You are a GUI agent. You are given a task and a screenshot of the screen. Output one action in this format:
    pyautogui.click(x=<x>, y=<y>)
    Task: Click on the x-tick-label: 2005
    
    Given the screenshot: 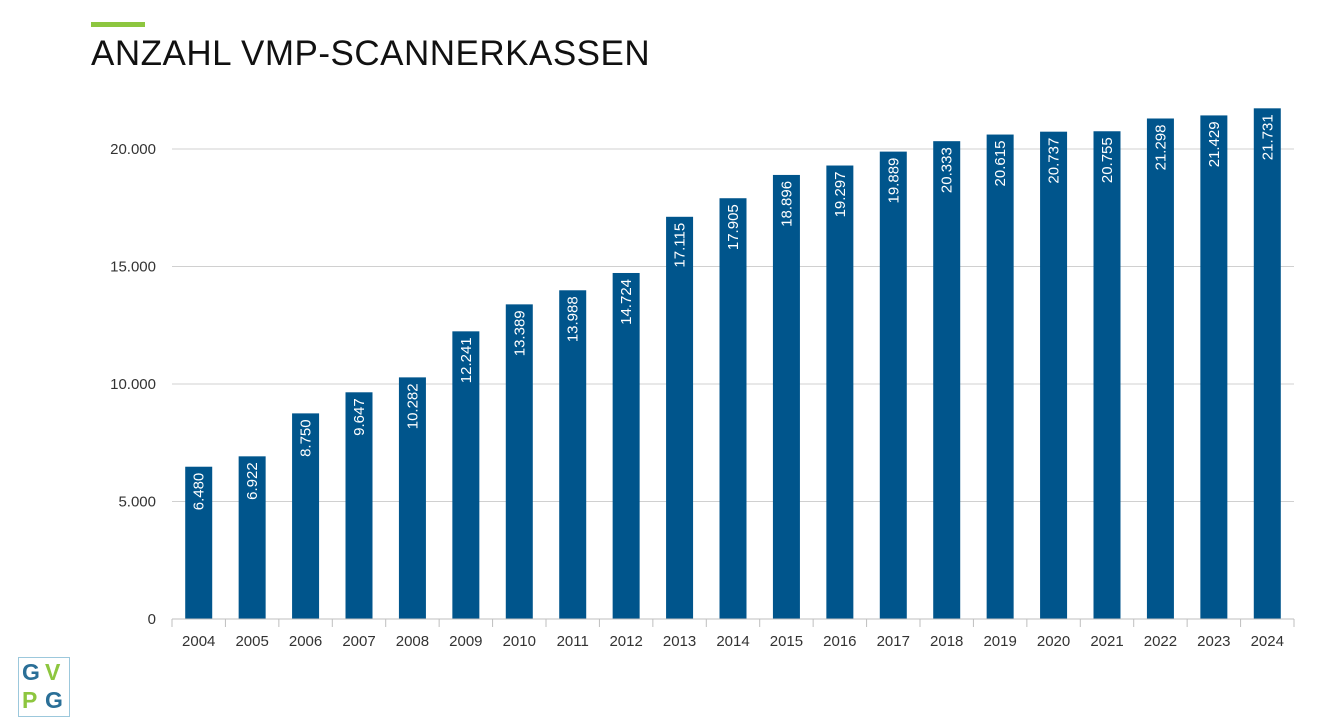 What is the action you would take?
    pyautogui.click(x=251, y=641)
    